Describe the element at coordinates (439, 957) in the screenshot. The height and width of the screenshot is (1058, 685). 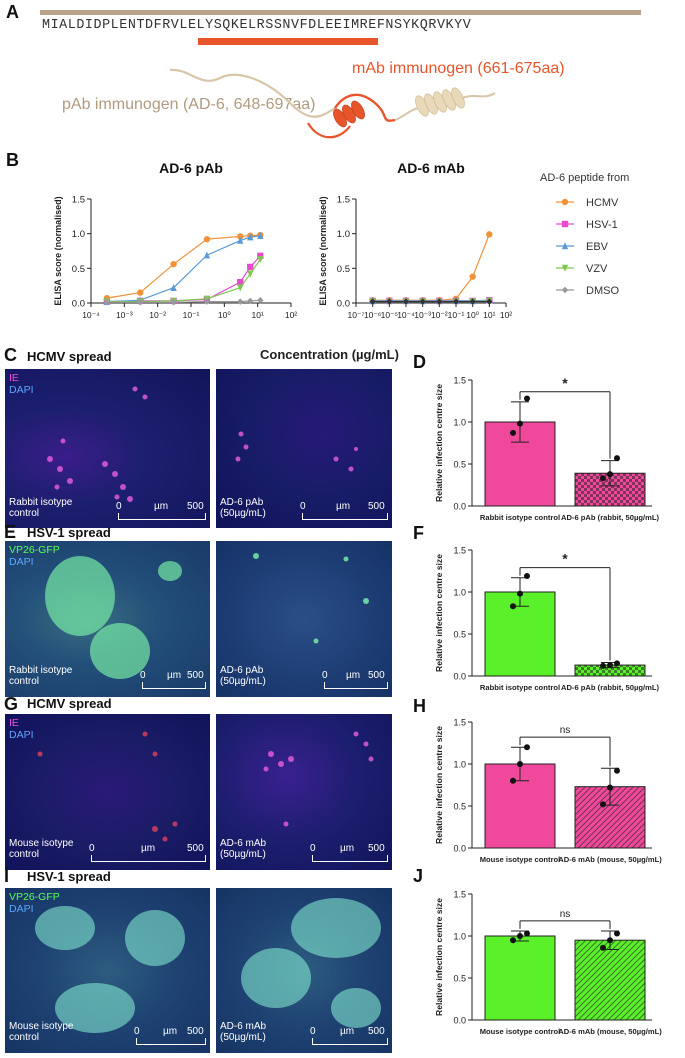
I see `y-axis-label: Relative infection centre size` at that location.